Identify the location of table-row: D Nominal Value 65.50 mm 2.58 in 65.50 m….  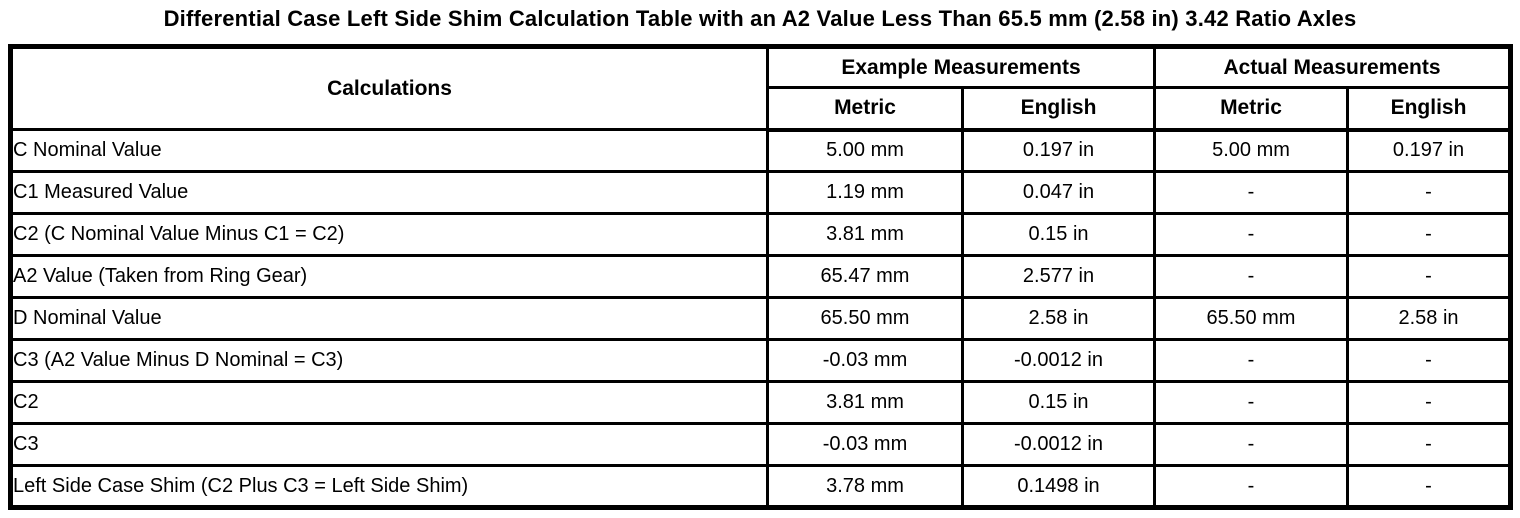
(761, 318).